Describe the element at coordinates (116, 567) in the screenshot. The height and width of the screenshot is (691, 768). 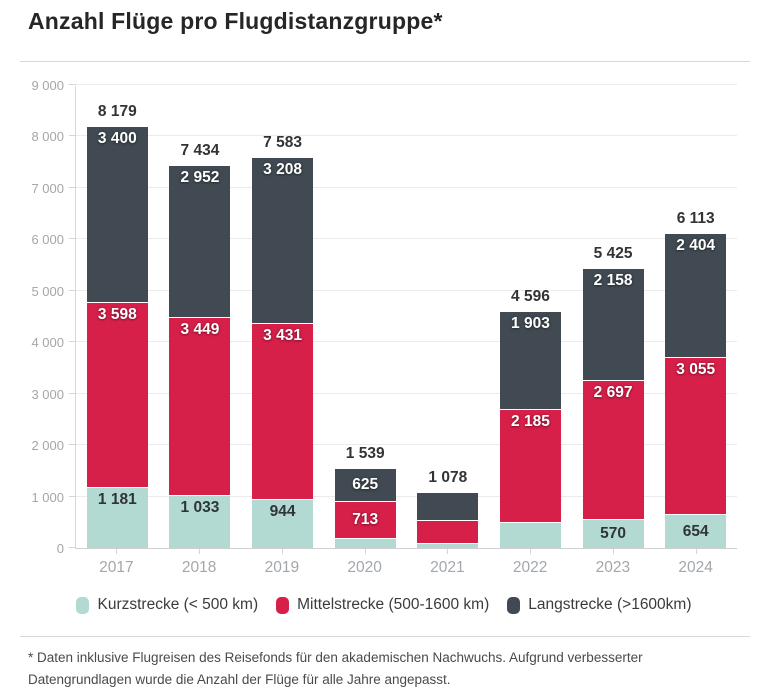
I see `x-axis-label-2017: 2017` at that location.